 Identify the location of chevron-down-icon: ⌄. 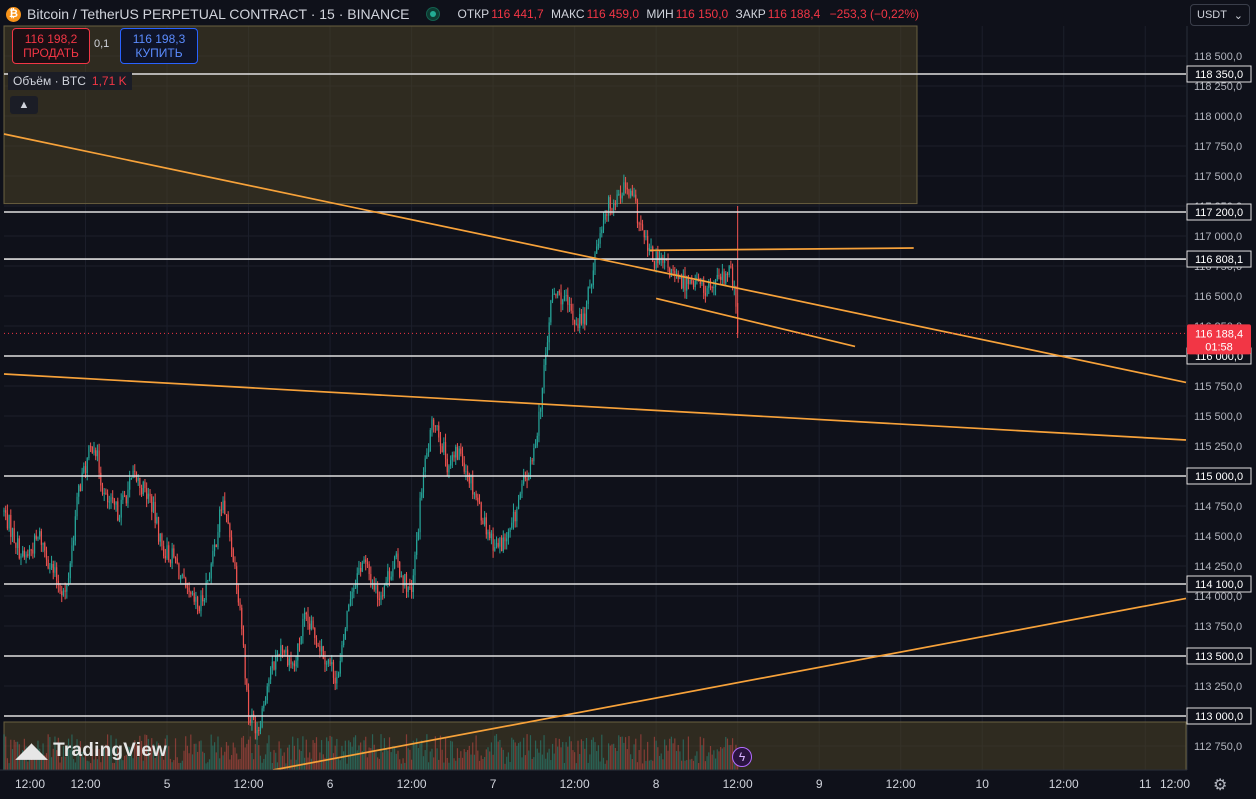
(1238, 15).